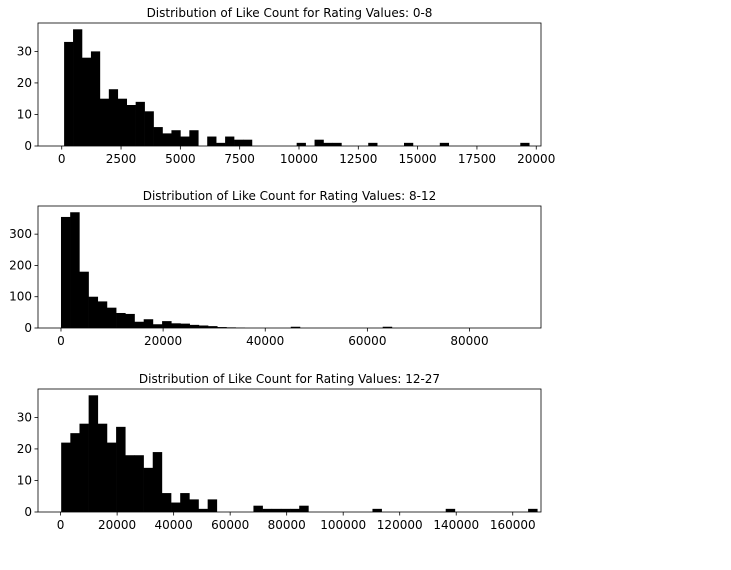 The image size is (731, 570). I want to click on x-tick-label: 40000, so click(265, 341).